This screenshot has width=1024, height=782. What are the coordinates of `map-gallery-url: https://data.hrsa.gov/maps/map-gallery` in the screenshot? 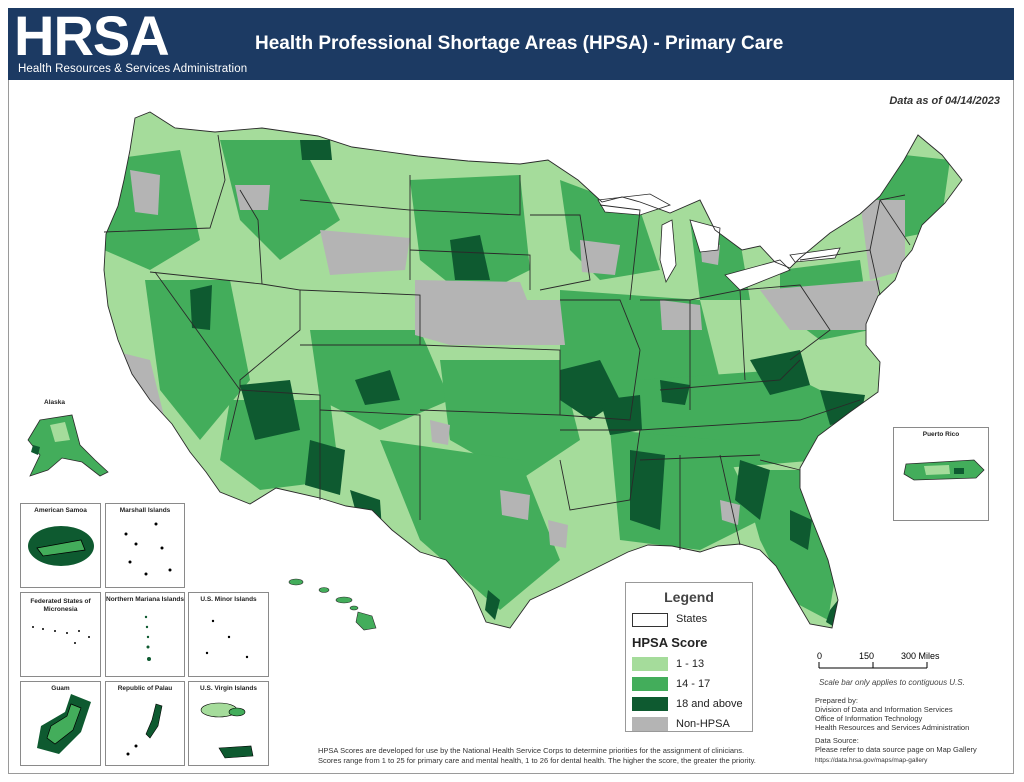 It's located at (871, 760).